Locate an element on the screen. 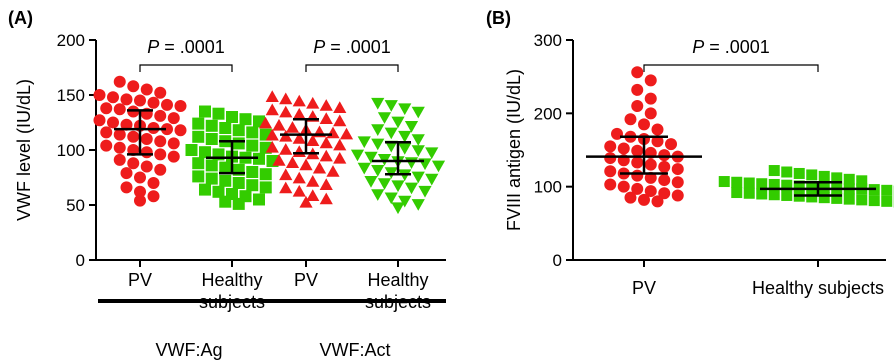 The width and height of the screenshot is (894, 364). p-value: = .0001 is located at coordinates (358, 47).